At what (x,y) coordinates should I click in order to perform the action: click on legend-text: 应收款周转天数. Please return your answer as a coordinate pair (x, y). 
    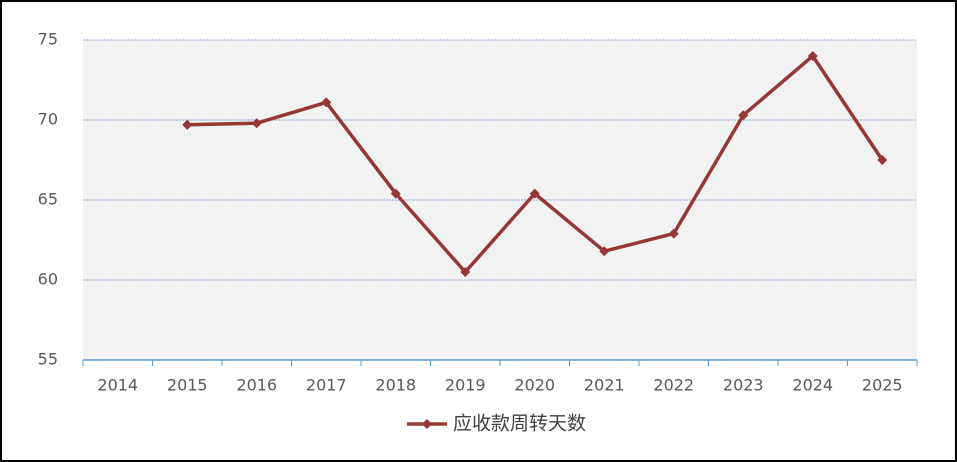
    Looking at the image, I should click on (519, 424).